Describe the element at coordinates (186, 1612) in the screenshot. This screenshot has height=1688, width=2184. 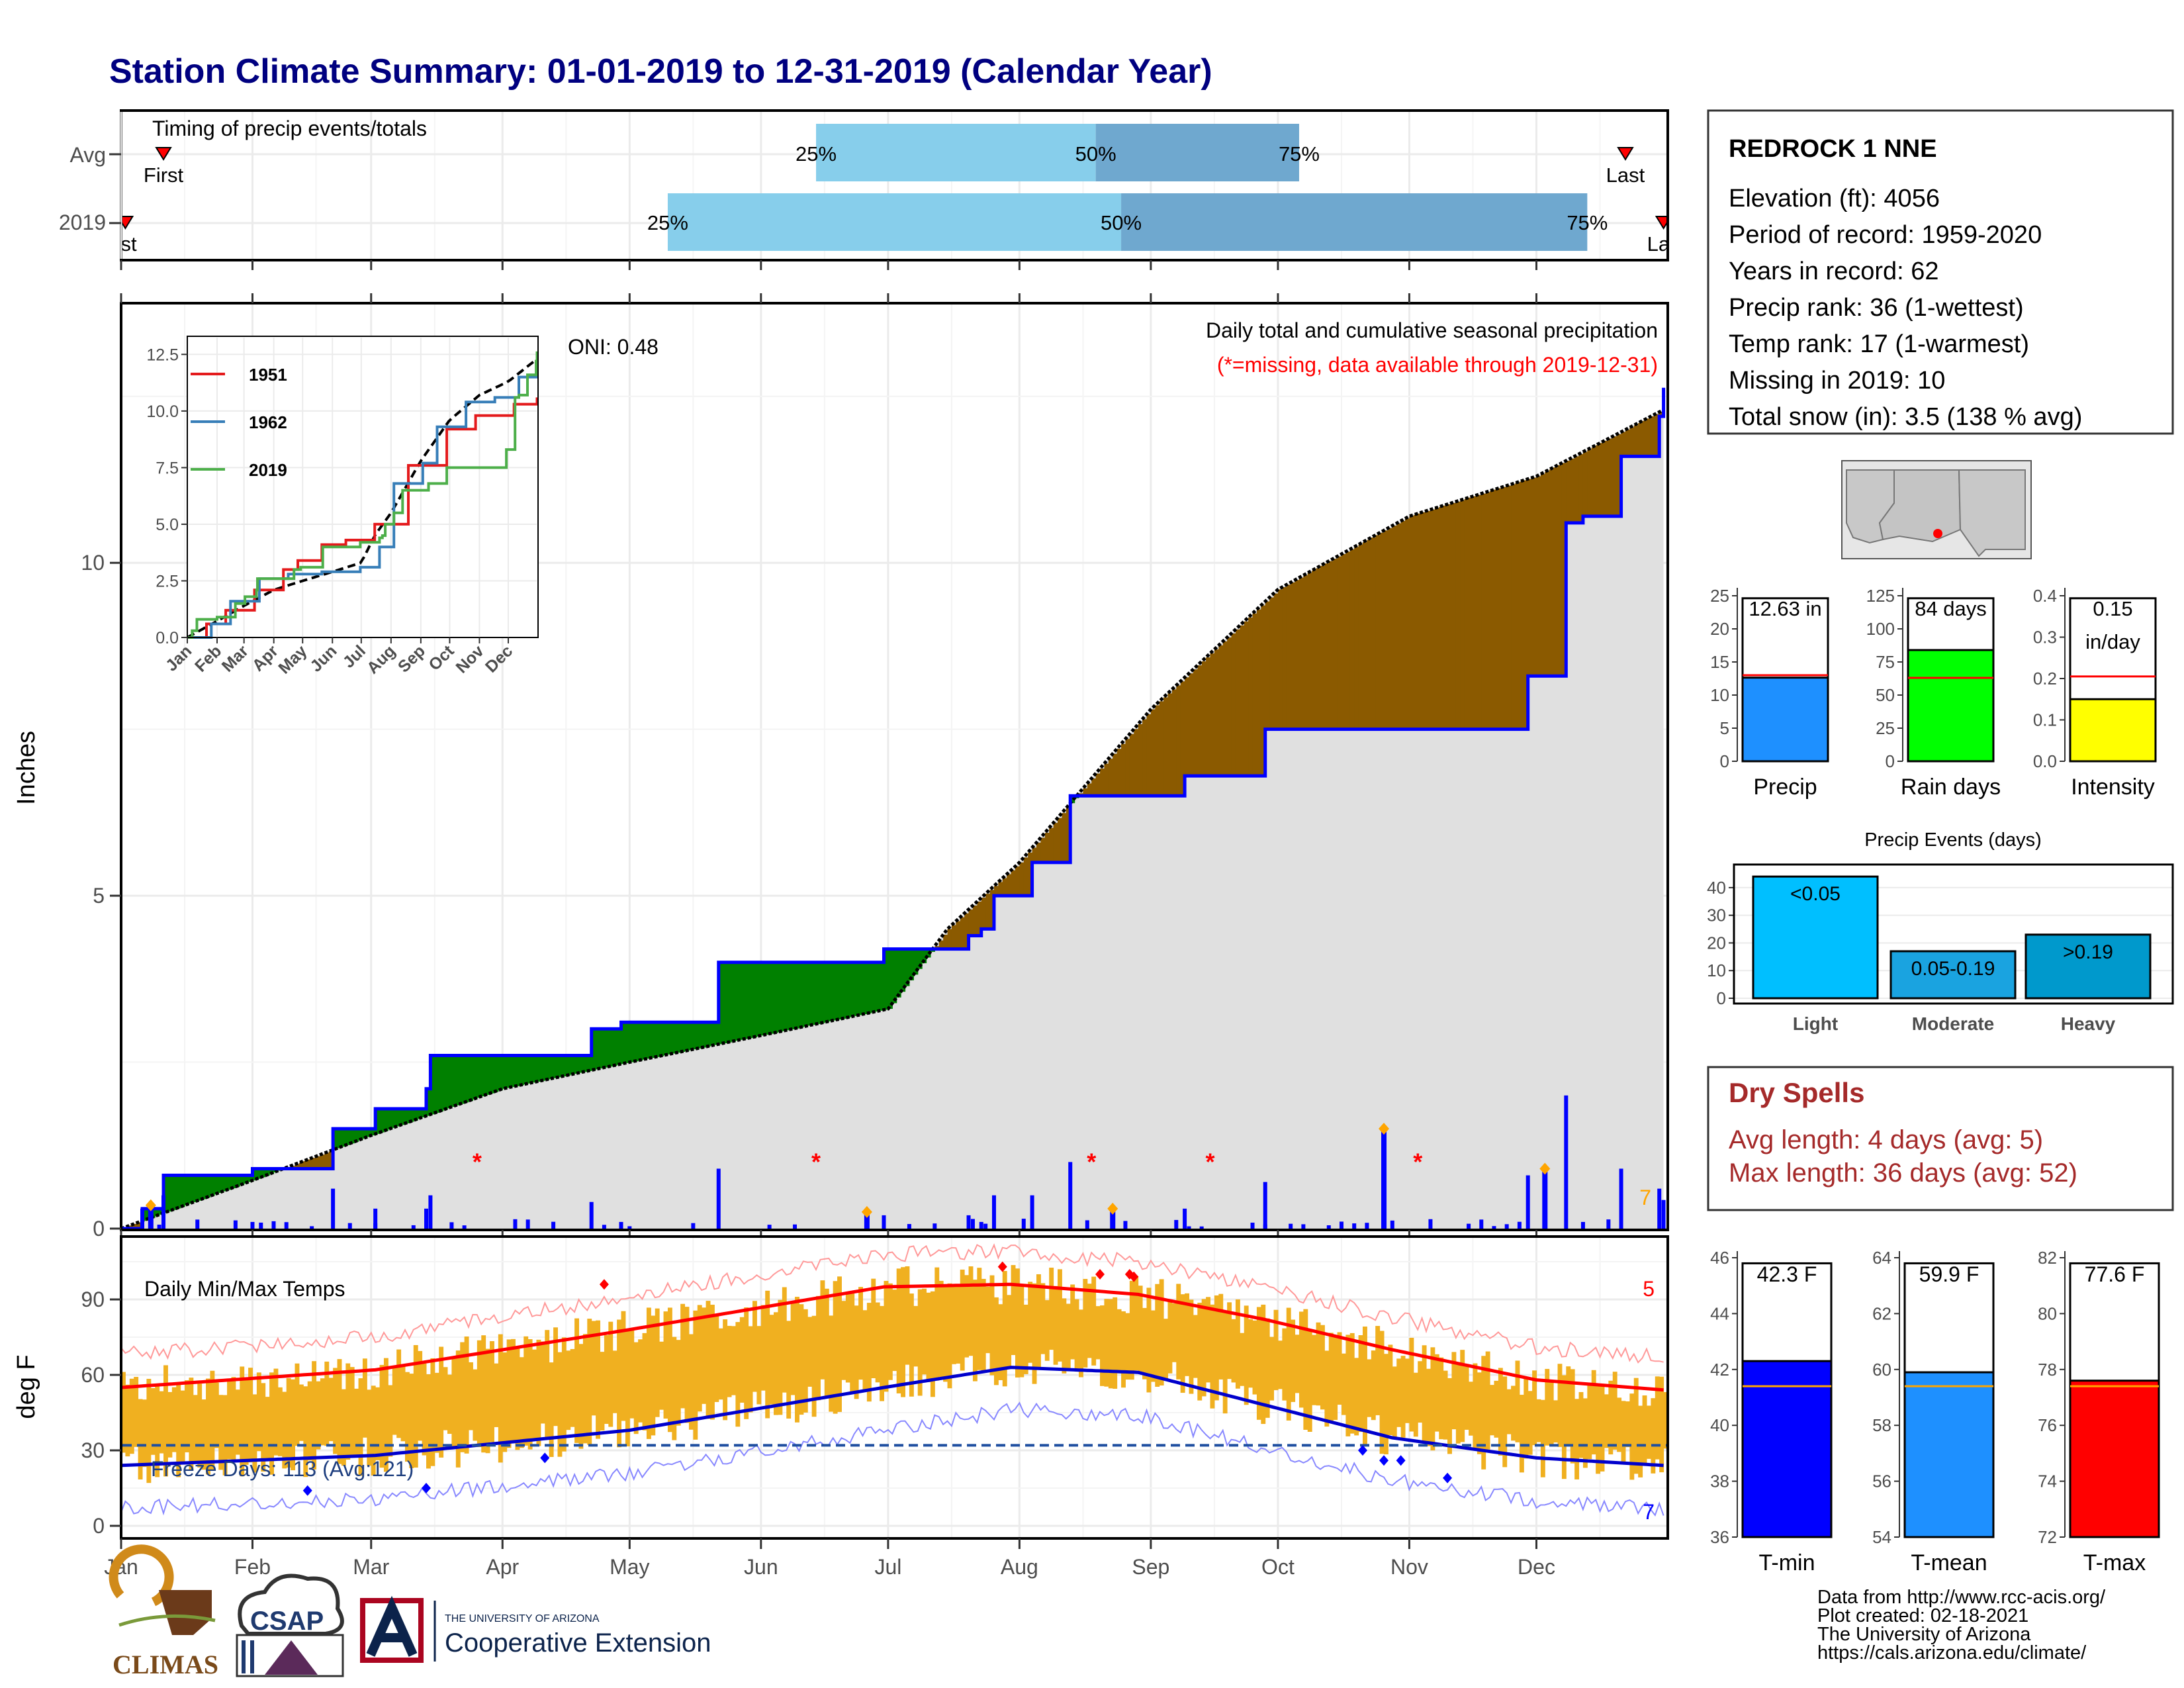
I see `climas-shape` at that location.